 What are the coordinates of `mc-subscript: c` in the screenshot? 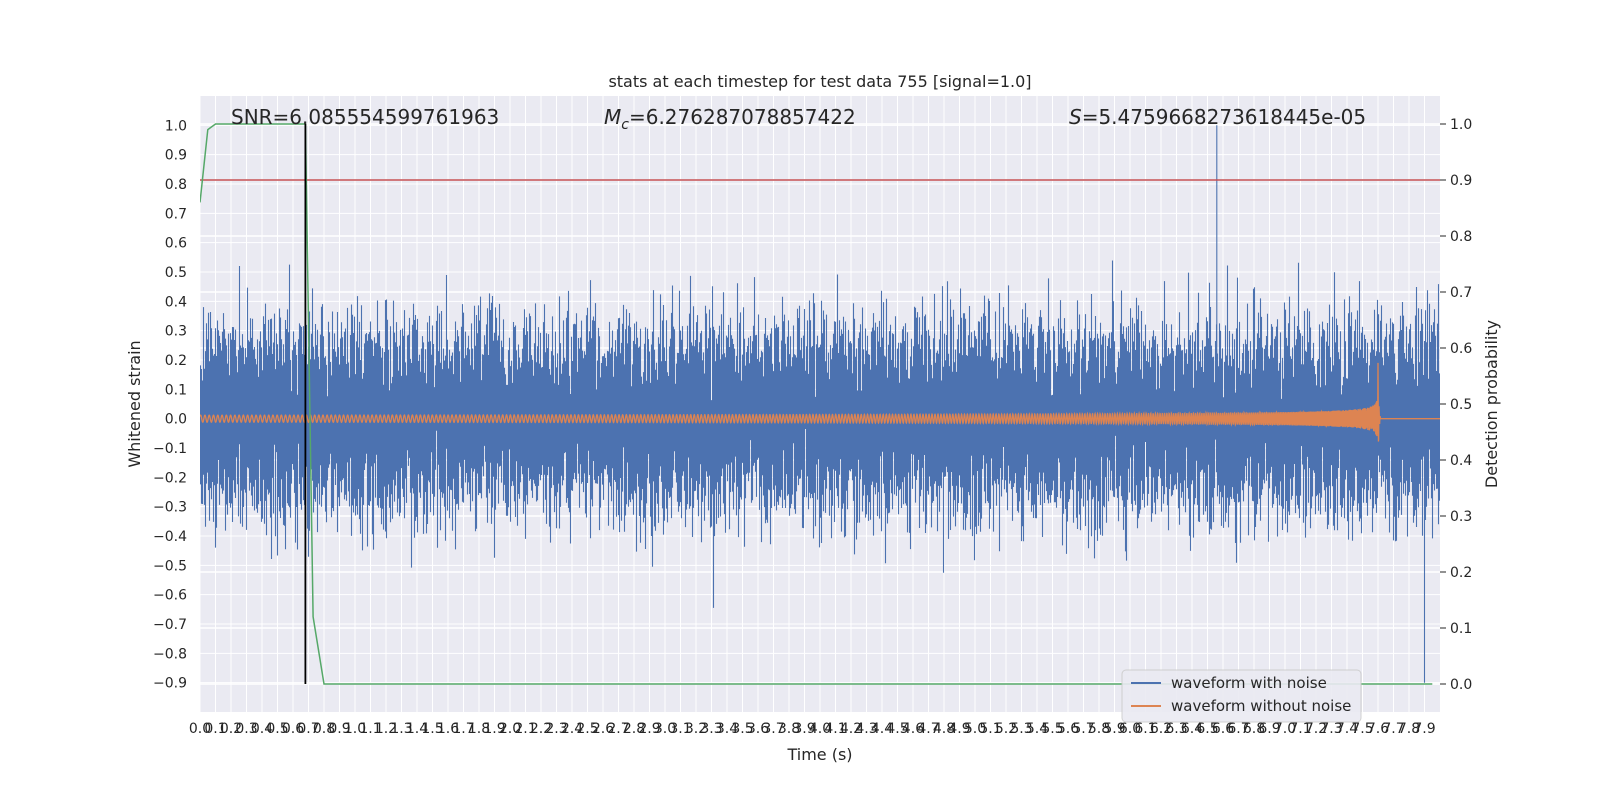 It's located at (625, 125).